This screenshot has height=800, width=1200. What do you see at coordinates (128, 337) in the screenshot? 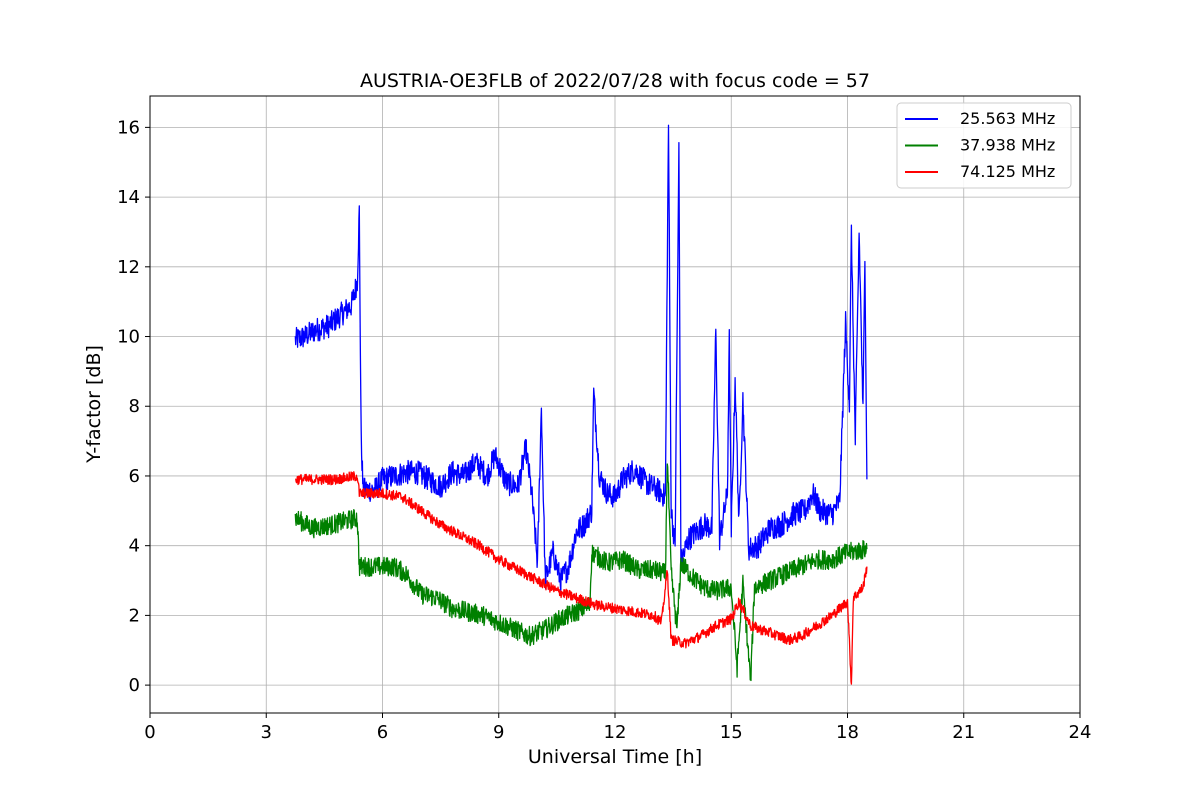
I see `y-tick-label: 10` at bounding box center [128, 337].